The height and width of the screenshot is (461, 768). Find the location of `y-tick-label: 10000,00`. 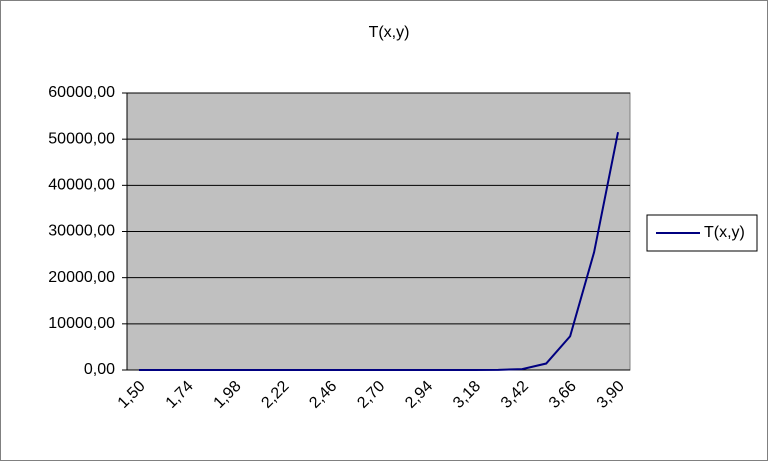

y-tick-label: 10000,00 is located at coordinates (81, 323).